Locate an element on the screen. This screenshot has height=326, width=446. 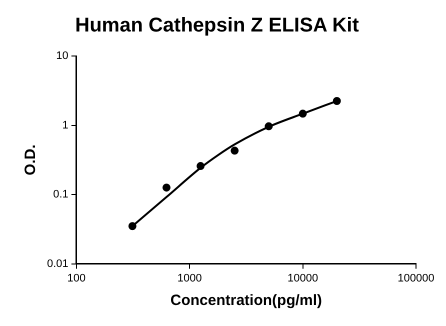
x-tick-label: 100000 is located at coordinates (416, 278).